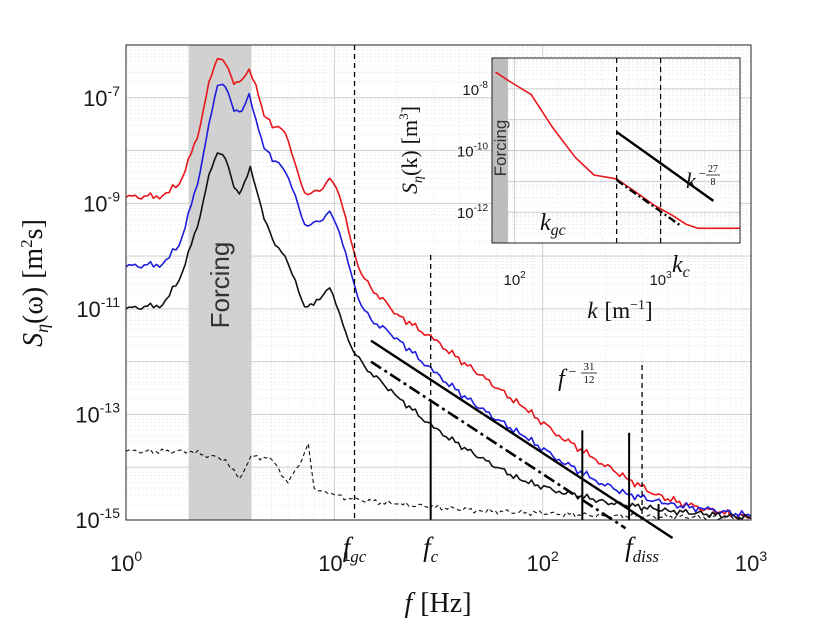  I want to click on inset-vline-label-gc: kgc, so click(553, 224).